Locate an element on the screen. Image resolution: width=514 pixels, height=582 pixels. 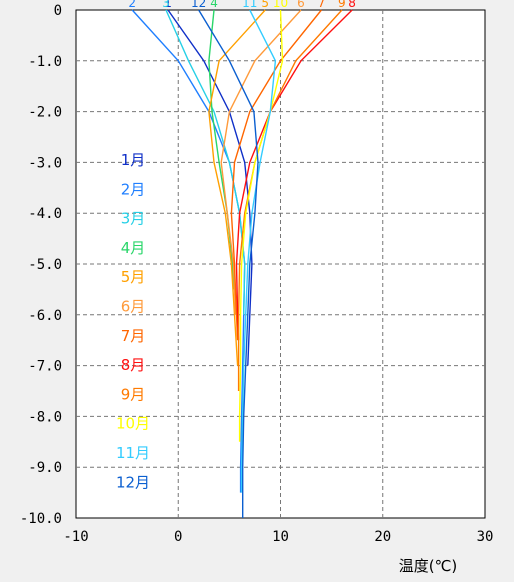
series-top-label: 3 is located at coordinates (166, 5).